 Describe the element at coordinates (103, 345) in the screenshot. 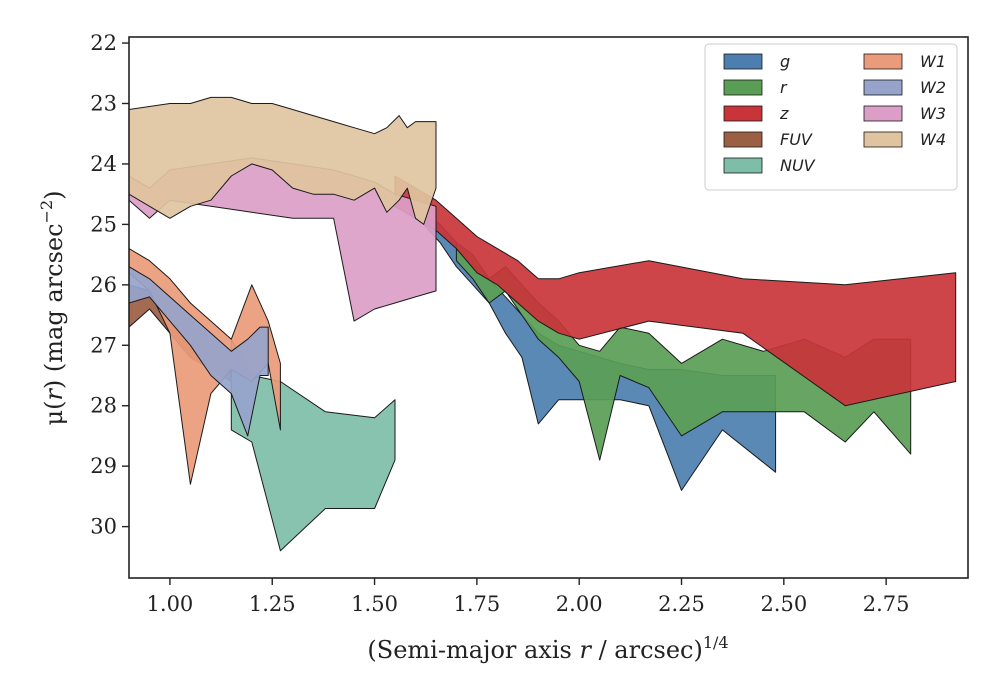

I see `y-tick-label: 27` at that location.